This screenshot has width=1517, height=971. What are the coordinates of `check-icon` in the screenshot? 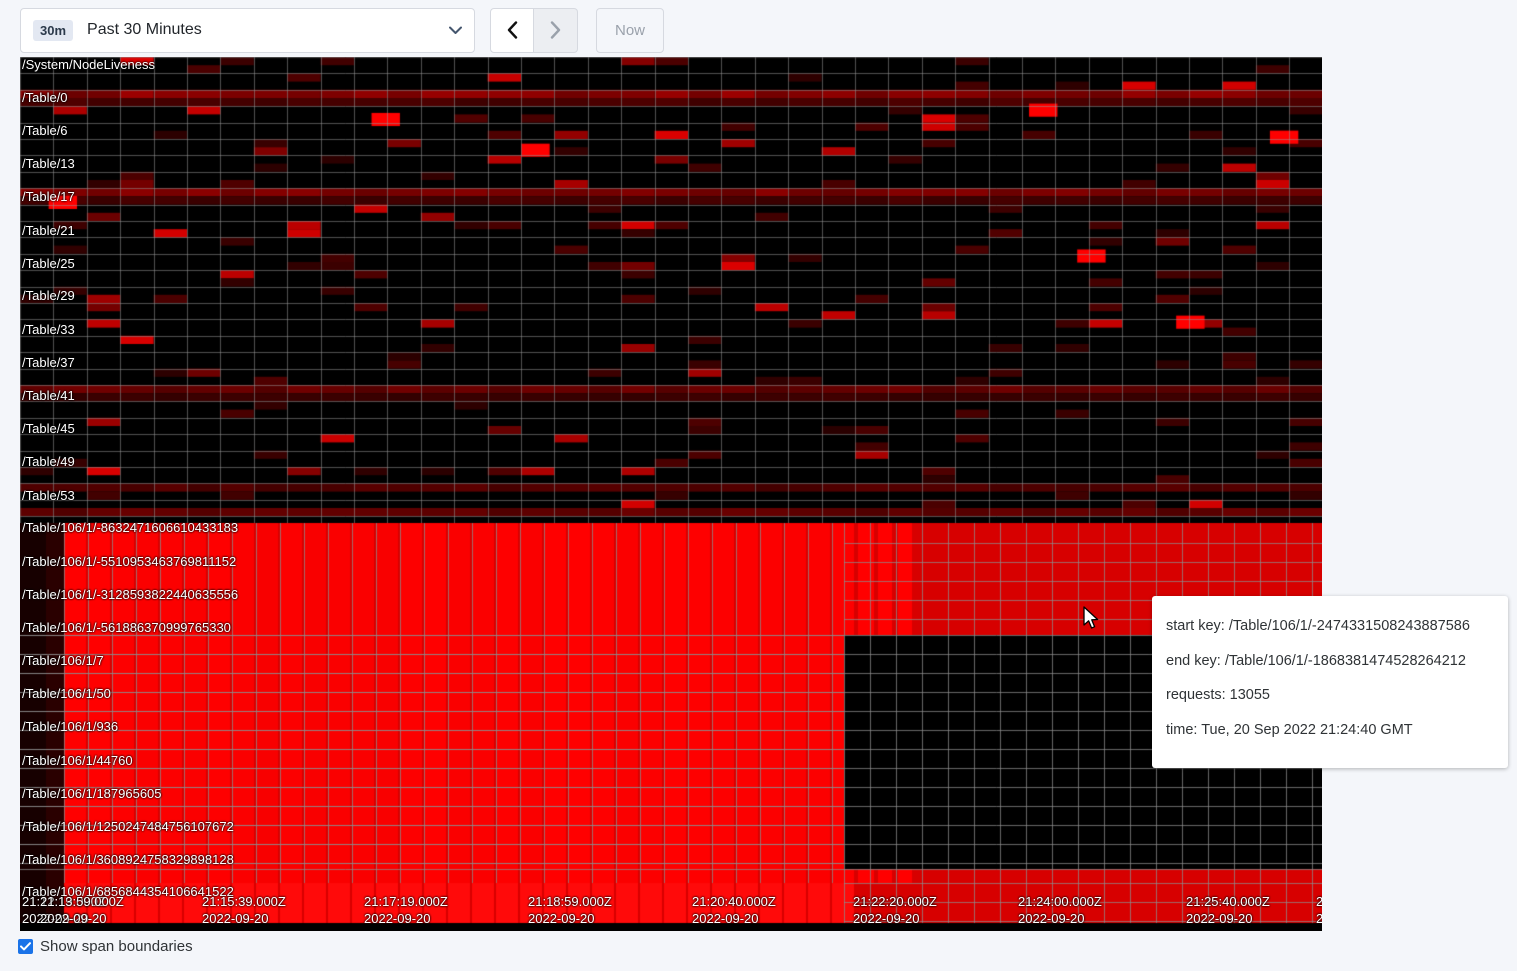 It's located at (25, 946).